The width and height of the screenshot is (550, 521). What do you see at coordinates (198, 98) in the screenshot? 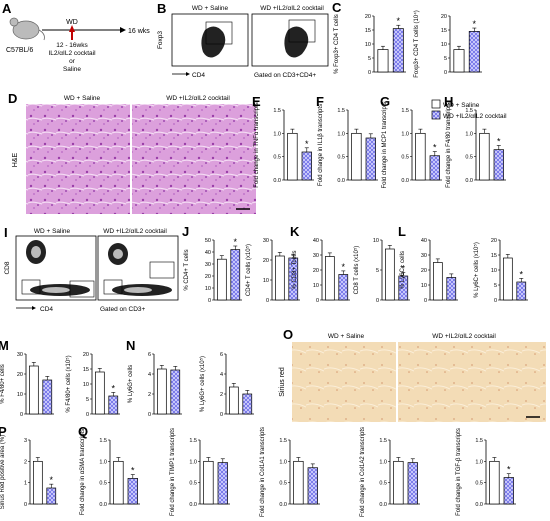
I see `histology-title-cocktail: WD +IL2/αIL2 cocktail` at bounding box center [198, 98].